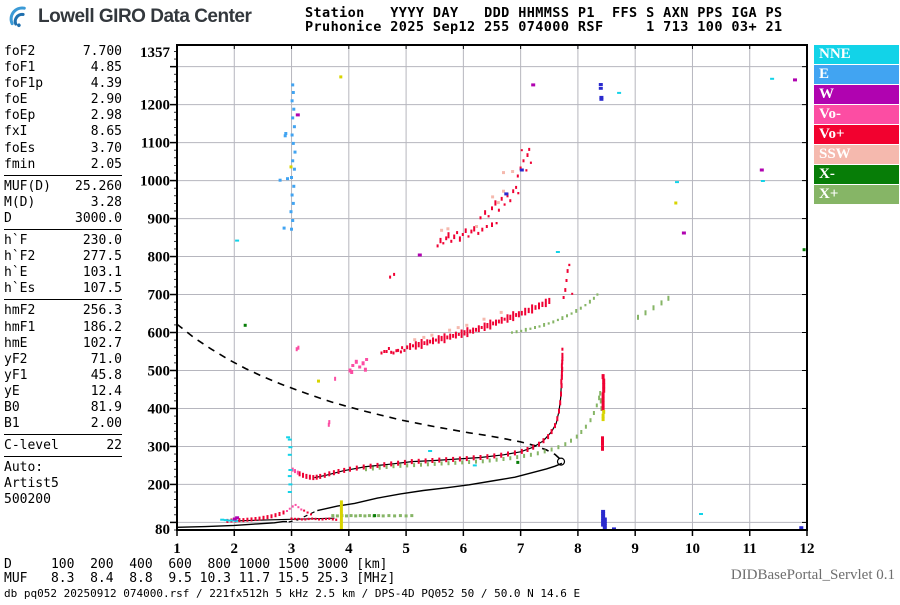 The height and width of the screenshot is (605, 900). I want to click on legend-item-Vo-: Vo-, so click(856, 114).